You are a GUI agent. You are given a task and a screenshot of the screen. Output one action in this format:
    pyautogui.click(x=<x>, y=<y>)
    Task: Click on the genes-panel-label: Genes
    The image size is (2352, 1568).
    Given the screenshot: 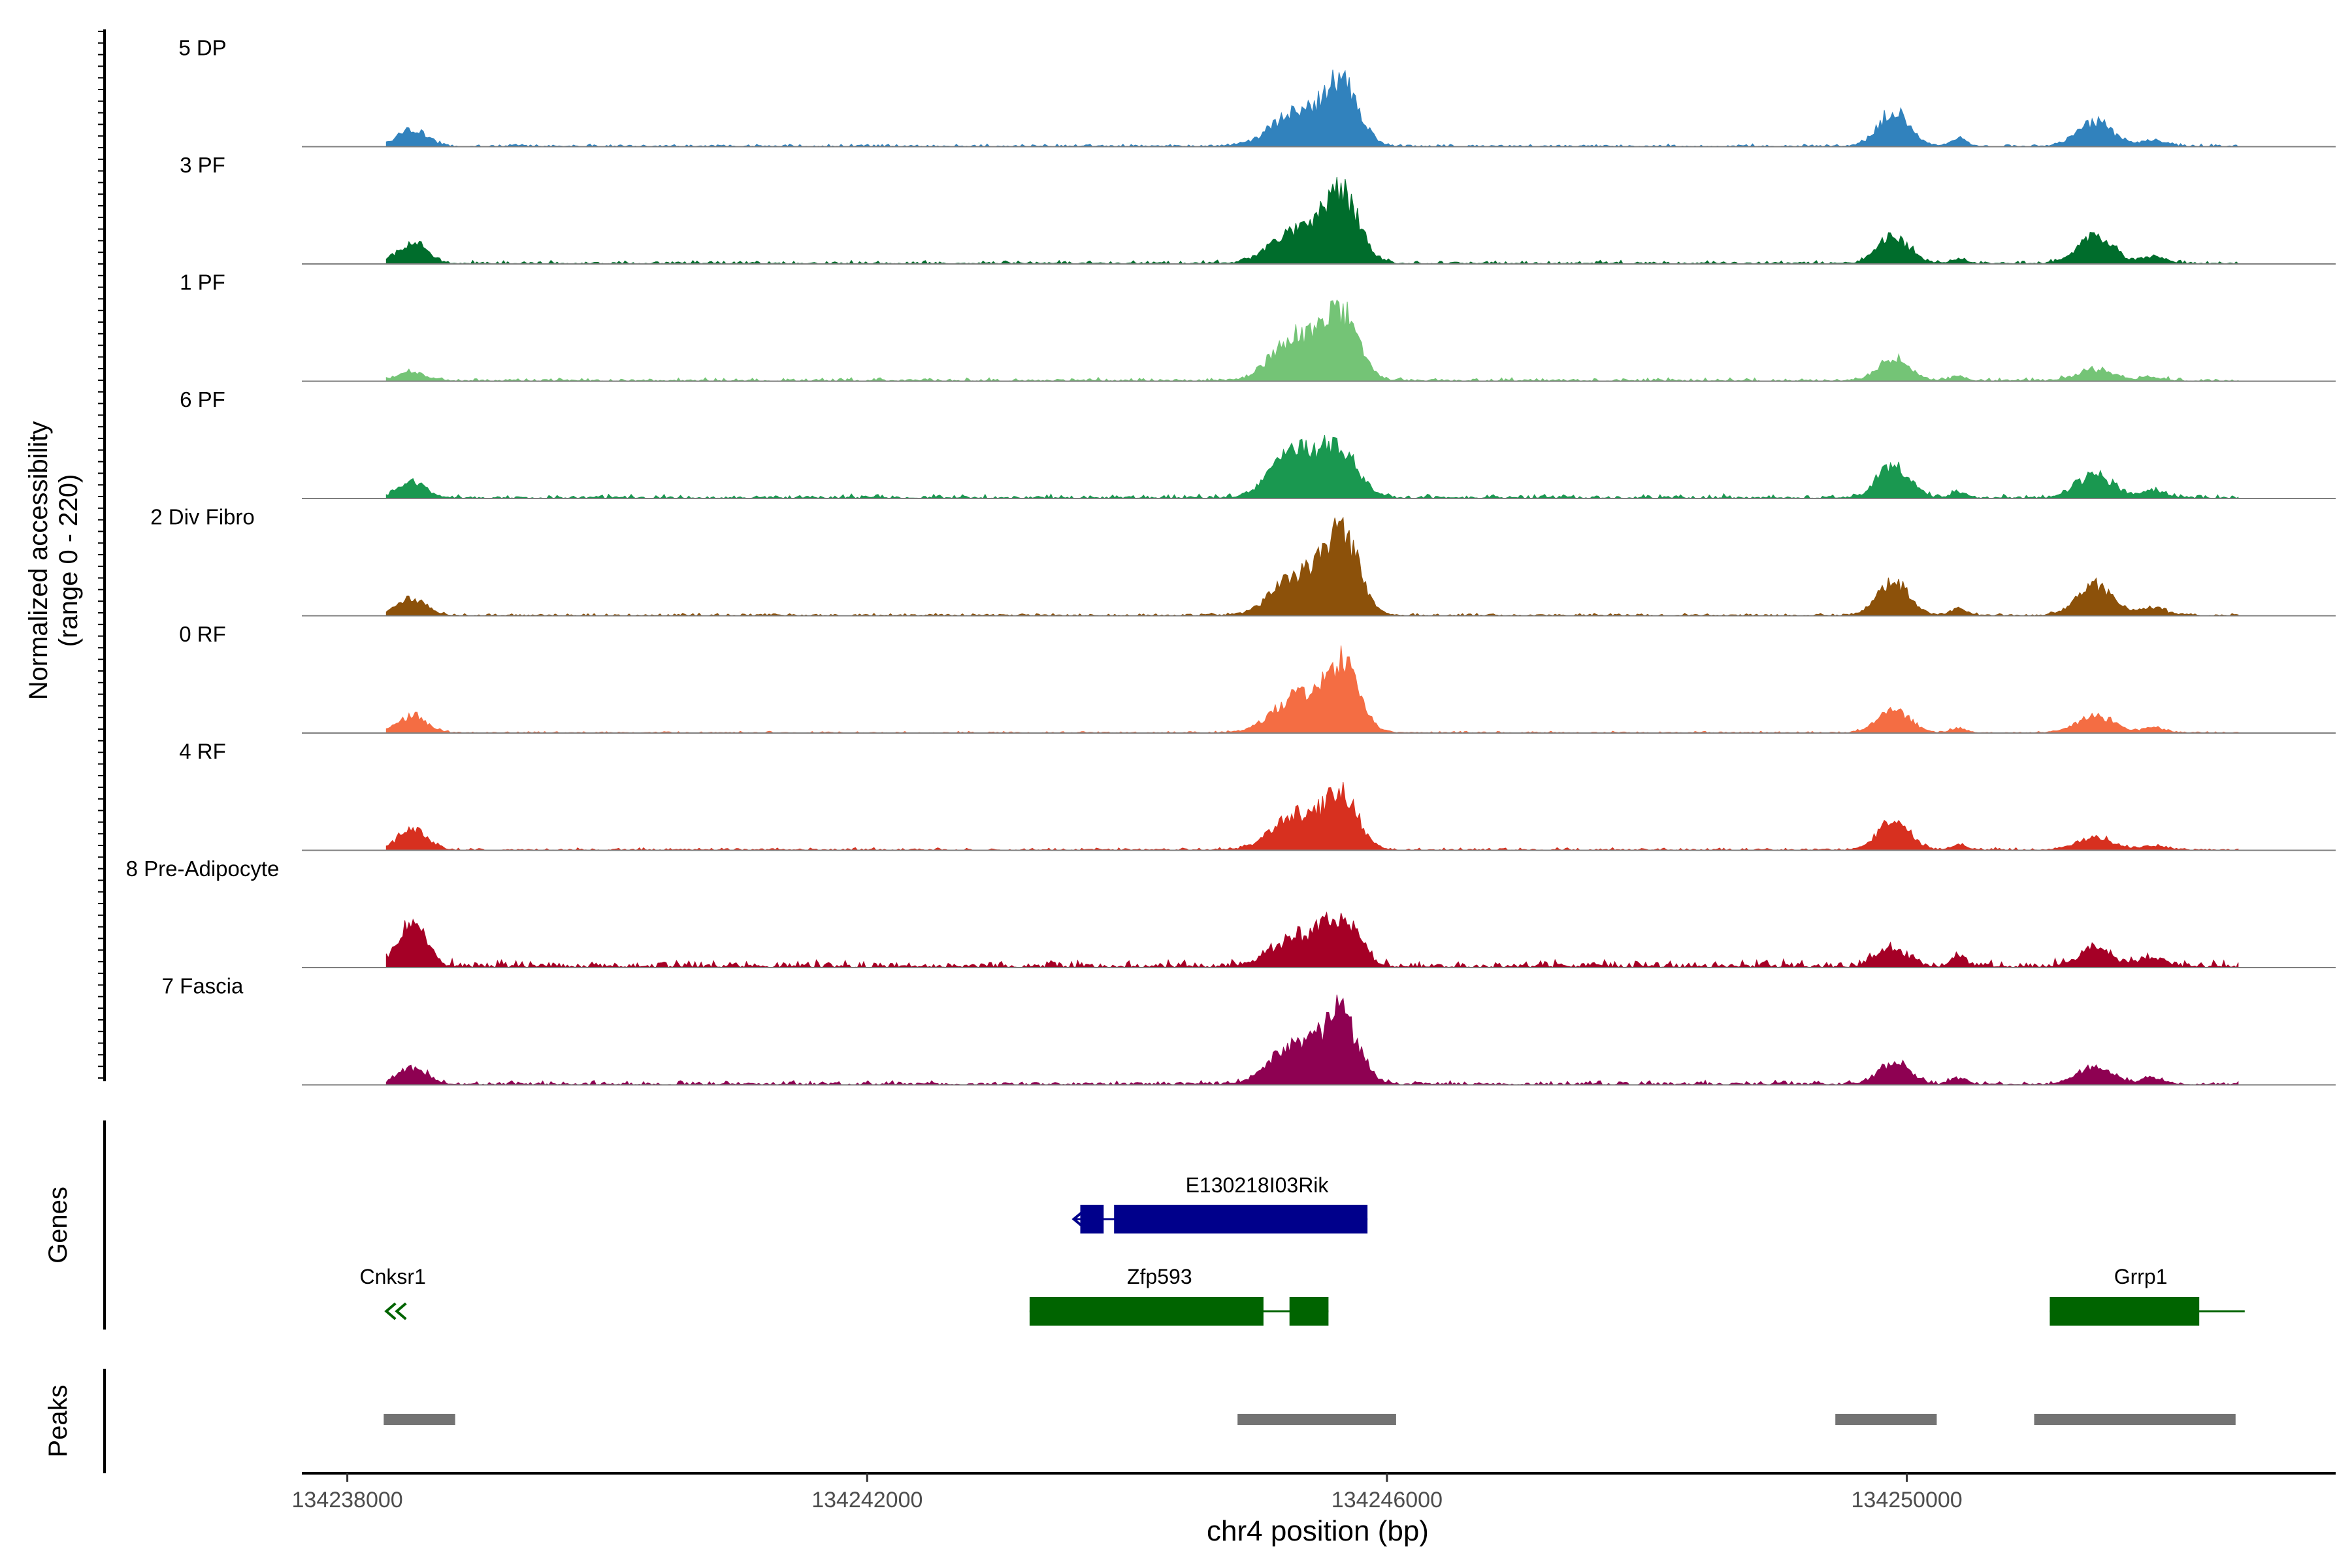 What is the action you would take?
    pyautogui.click(x=58, y=1225)
    